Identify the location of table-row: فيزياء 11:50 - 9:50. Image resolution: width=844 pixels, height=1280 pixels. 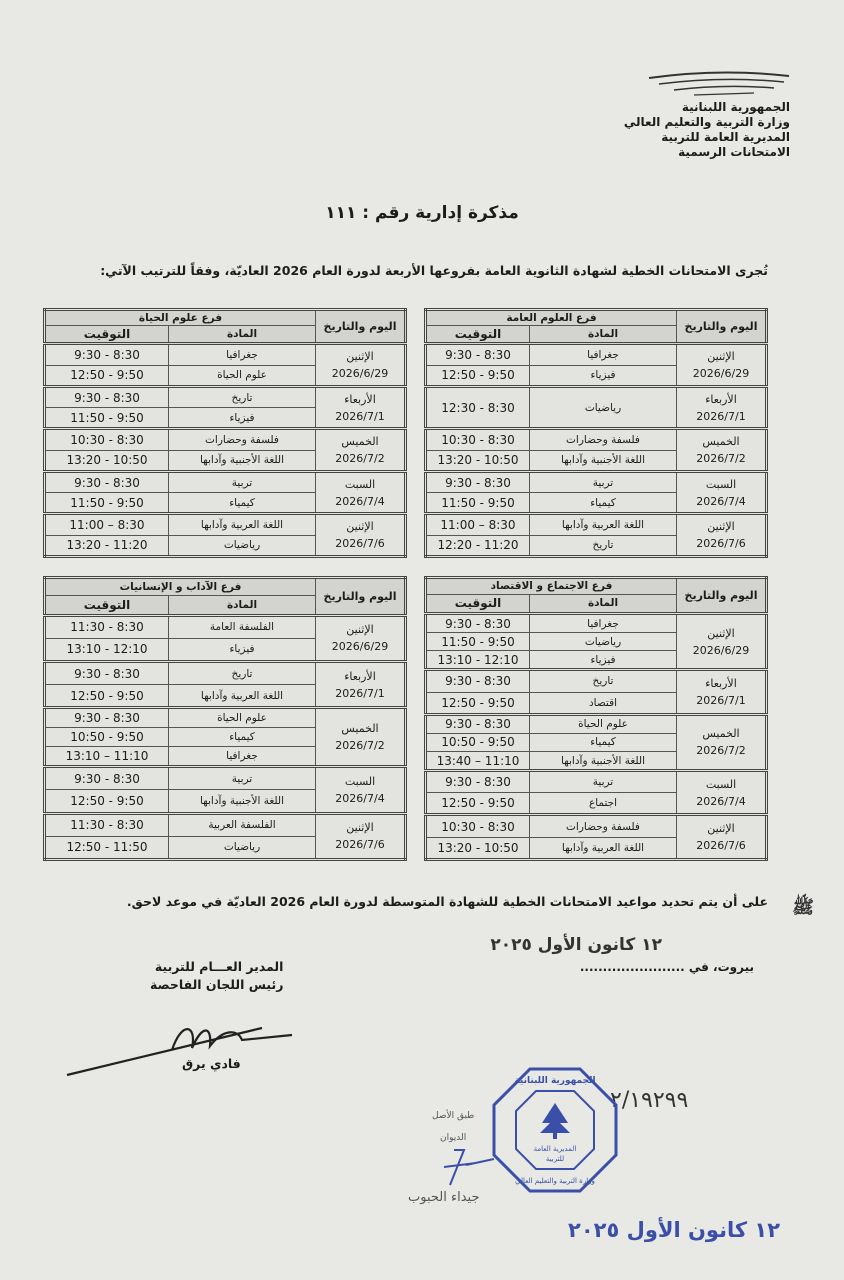
(225, 418).